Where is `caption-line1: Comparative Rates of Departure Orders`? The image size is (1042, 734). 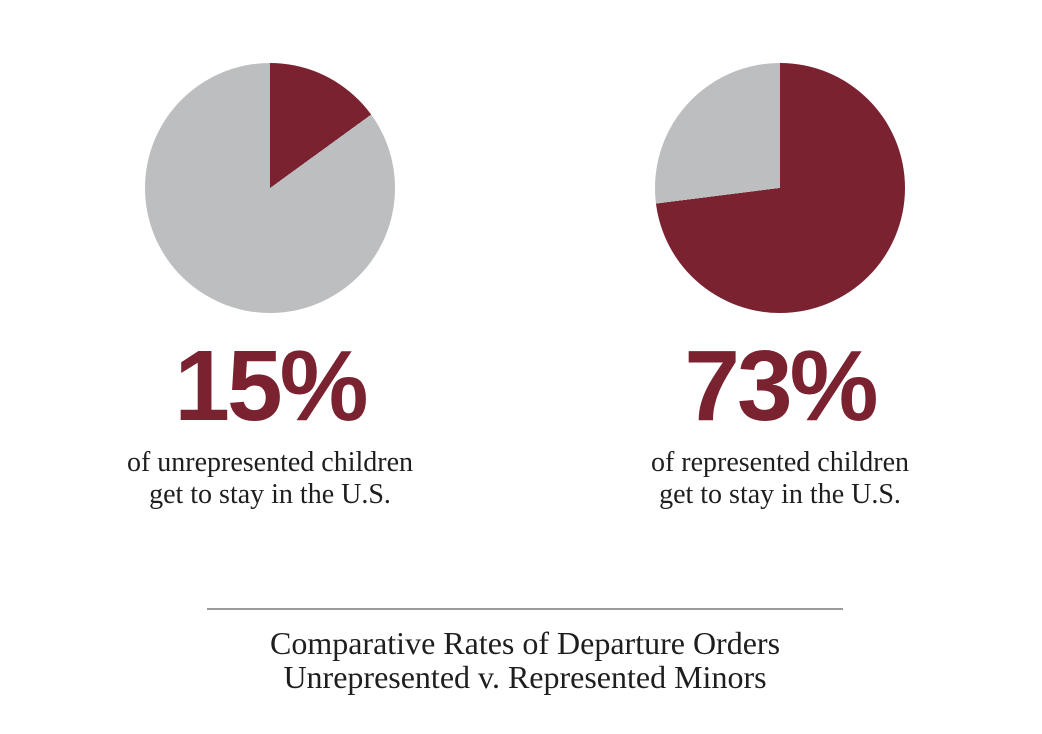
caption-line1: Comparative Rates of Departure Orders is located at coordinates (525, 643).